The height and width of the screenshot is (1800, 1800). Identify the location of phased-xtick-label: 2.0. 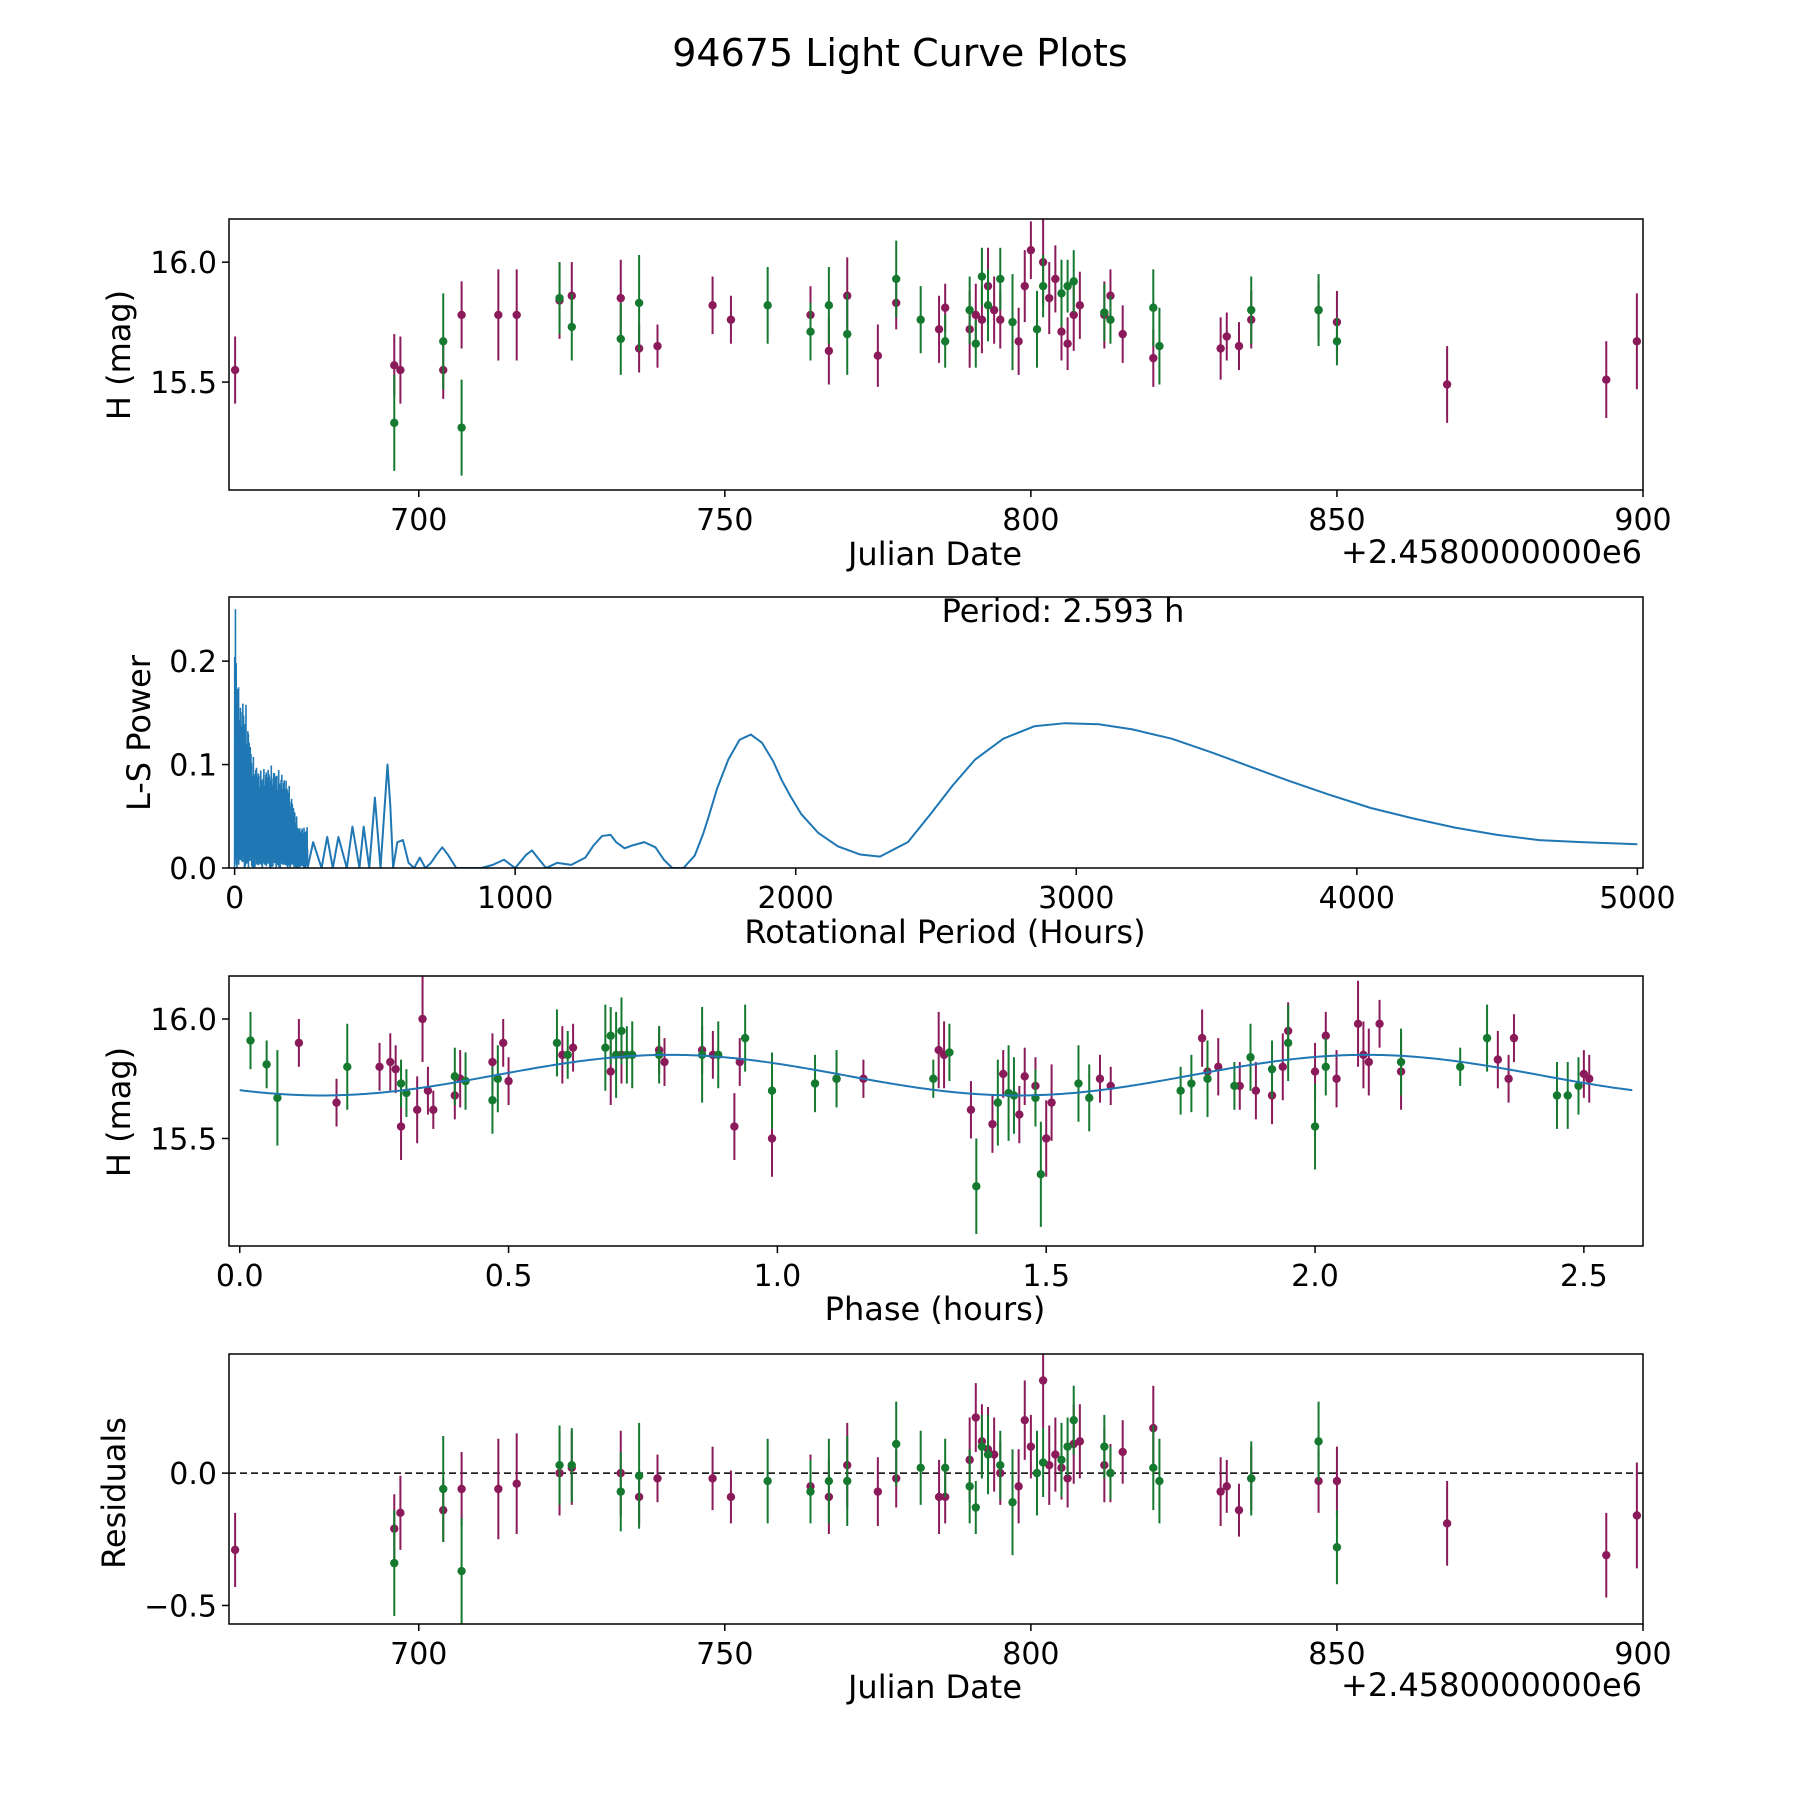
(1315, 1276).